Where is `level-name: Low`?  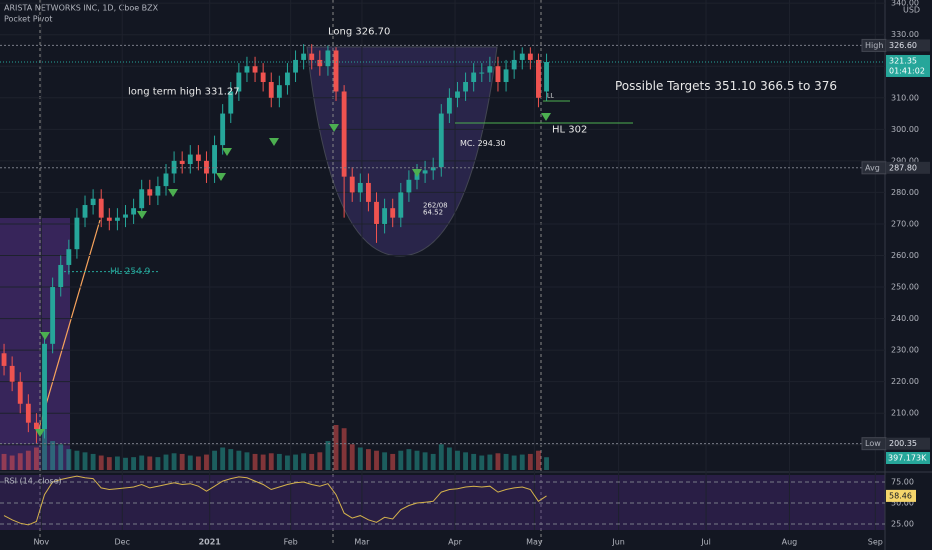 level-name: Low is located at coordinates (873, 443).